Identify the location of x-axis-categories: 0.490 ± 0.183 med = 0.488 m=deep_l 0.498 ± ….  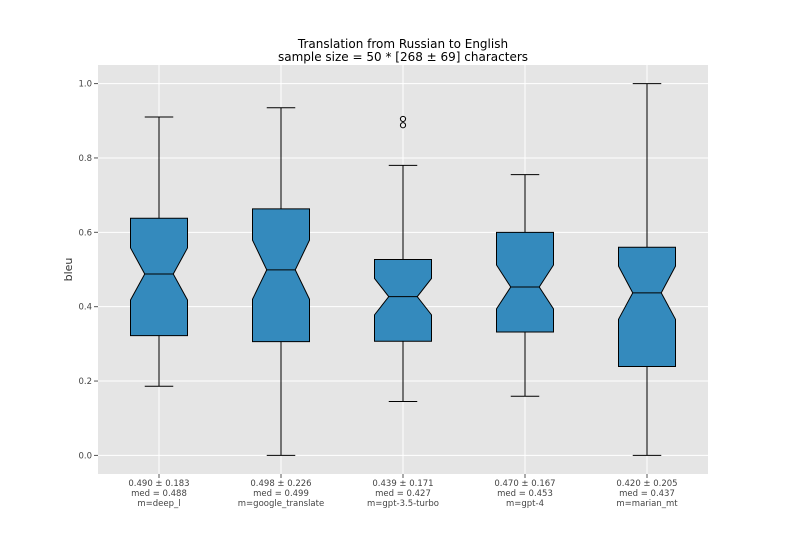
(403, 491).